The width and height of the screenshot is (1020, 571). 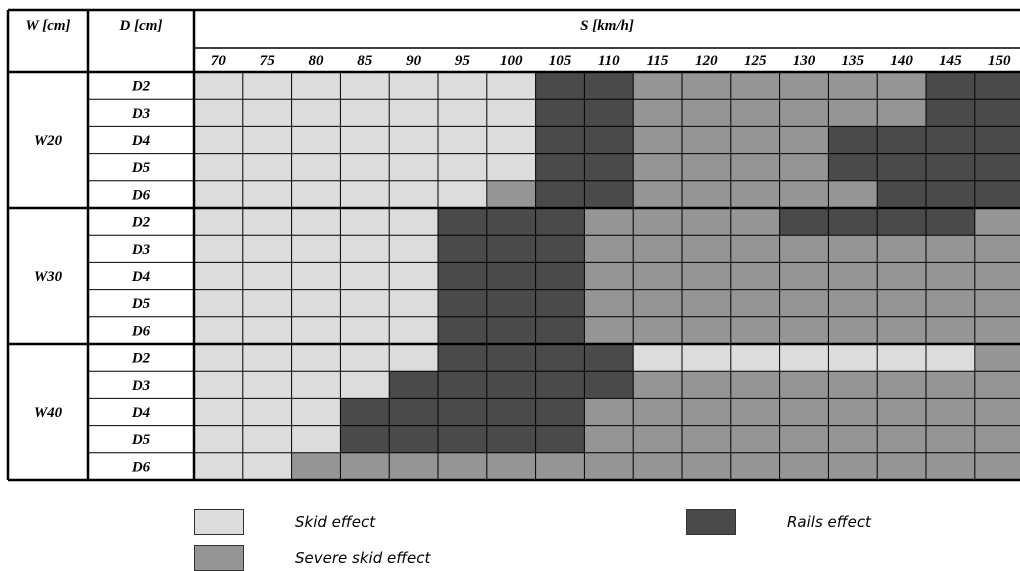 I want to click on header-w-label: W [cm], so click(x=47, y=26).